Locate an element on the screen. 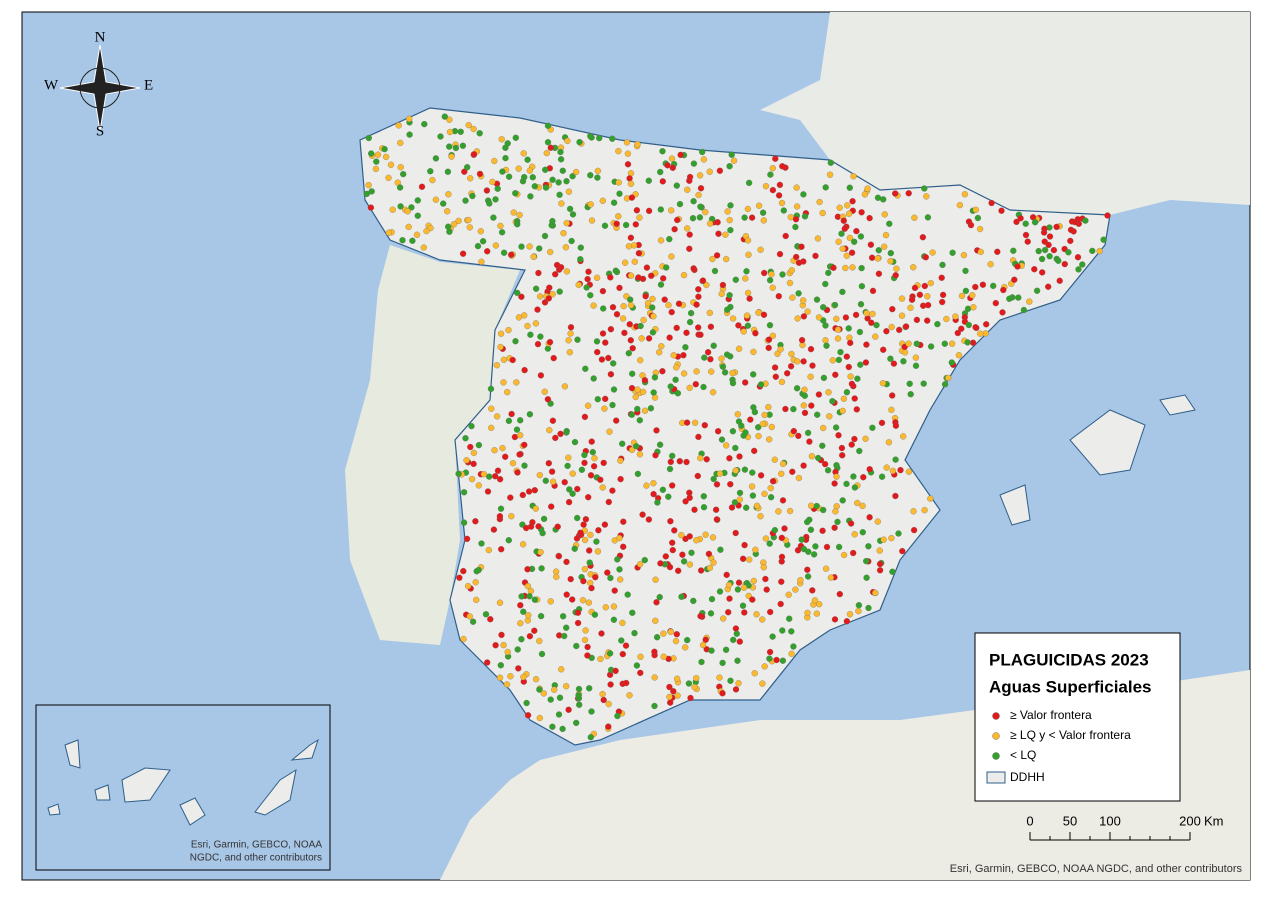 Image resolution: width=1280 pixels, height=908 pixels. compass-n: N is located at coordinates (100, 37).